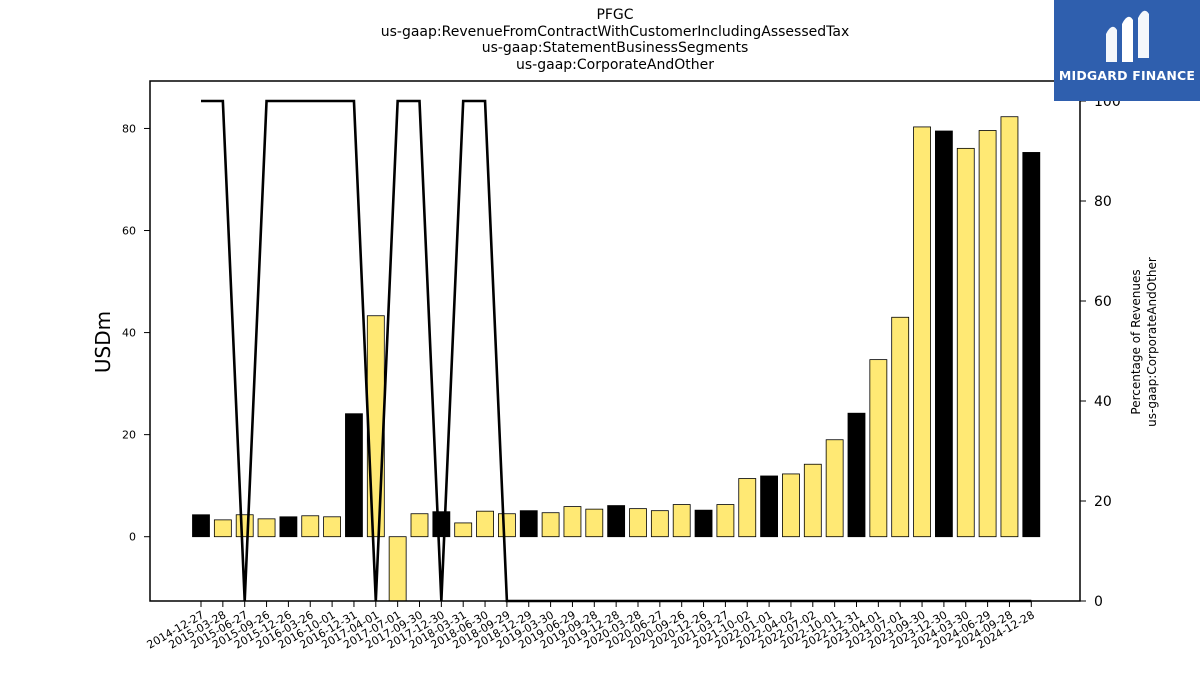 This screenshot has height=675, width=1200. I want to click on y2-tick-label: 40, so click(1103, 402).